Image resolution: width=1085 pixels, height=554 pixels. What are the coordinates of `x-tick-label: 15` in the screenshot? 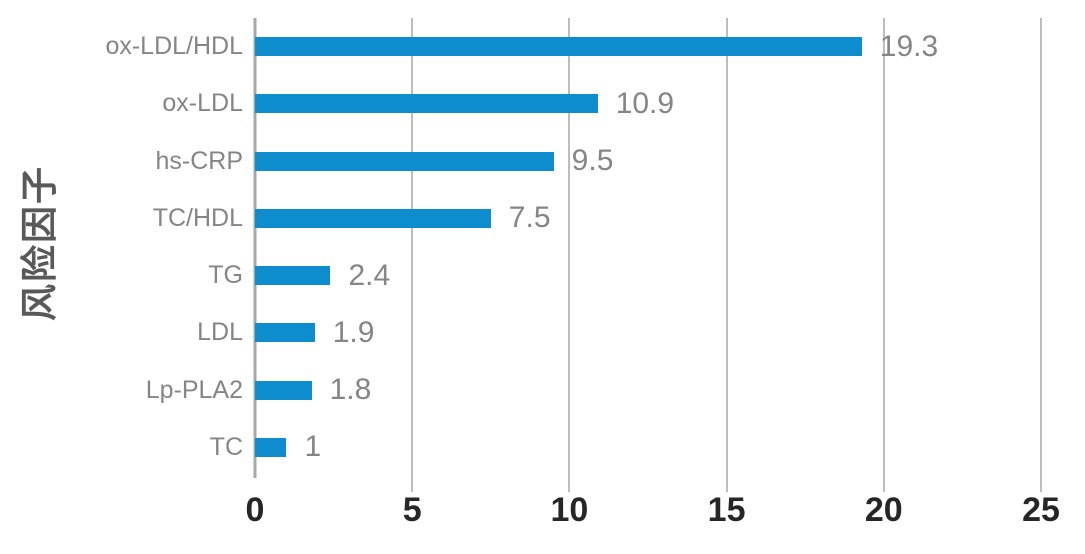 It's located at (726, 510).